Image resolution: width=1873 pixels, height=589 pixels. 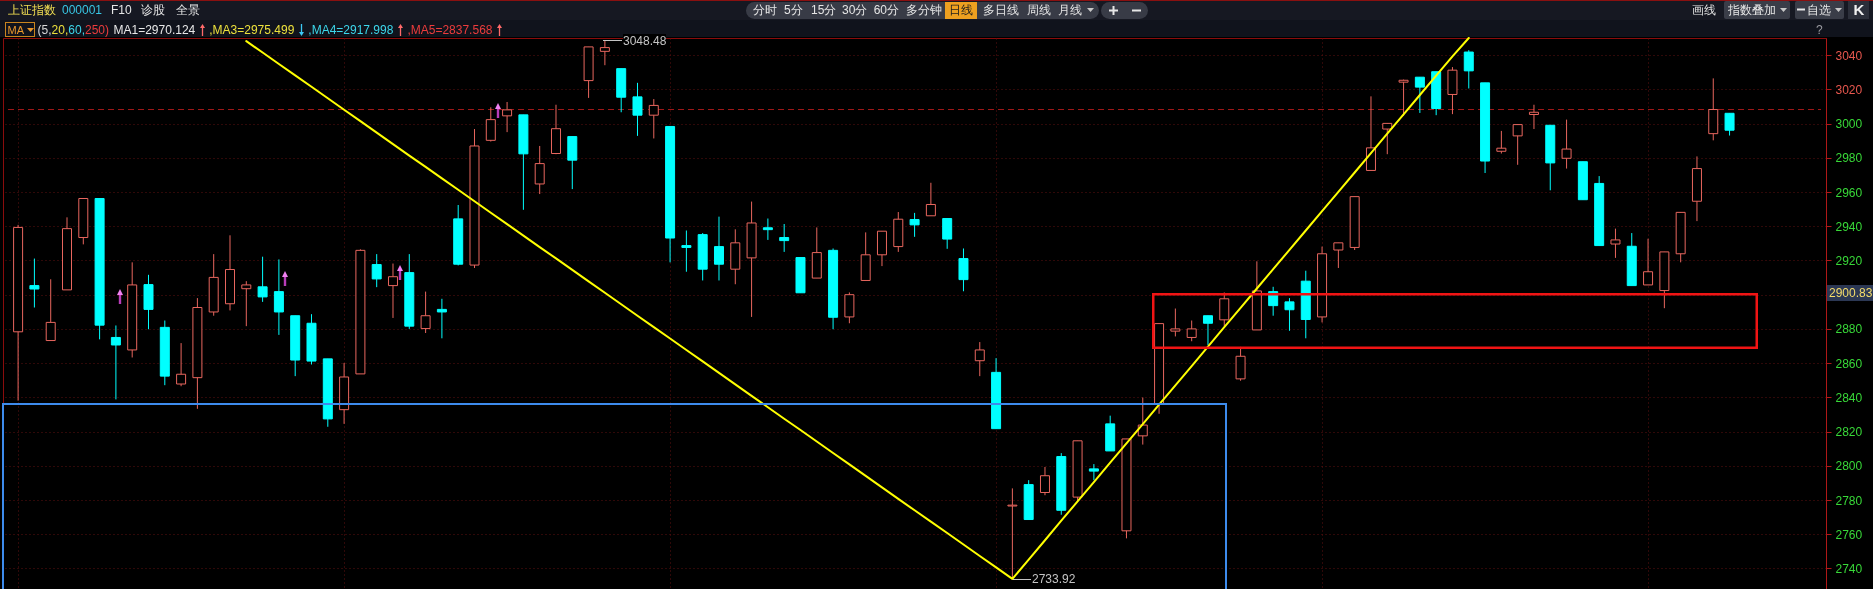 I want to click on text: 30分, so click(x=855, y=10).